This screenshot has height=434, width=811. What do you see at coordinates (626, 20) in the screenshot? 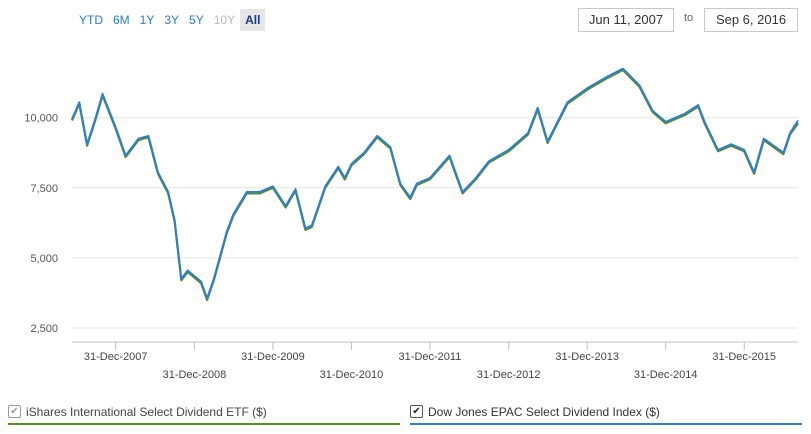
I see `date-from-input: Jun 11, 2007` at bounding box center [626, 20].